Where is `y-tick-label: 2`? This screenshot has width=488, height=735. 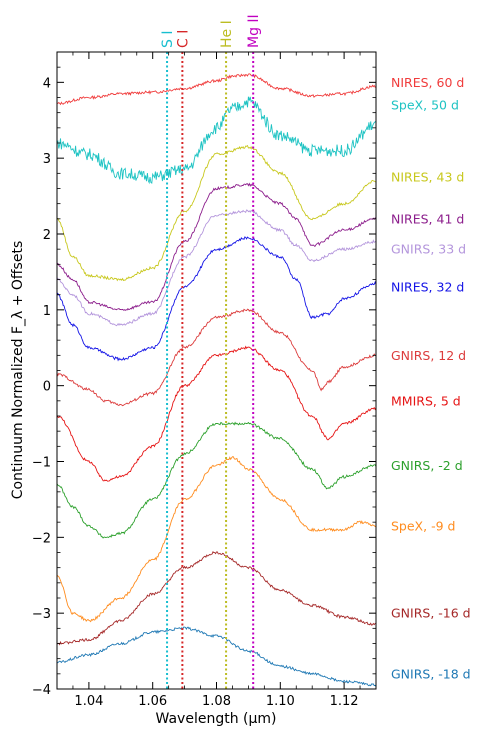
y-tick-label: 2 is located at coordinates (47, 235).